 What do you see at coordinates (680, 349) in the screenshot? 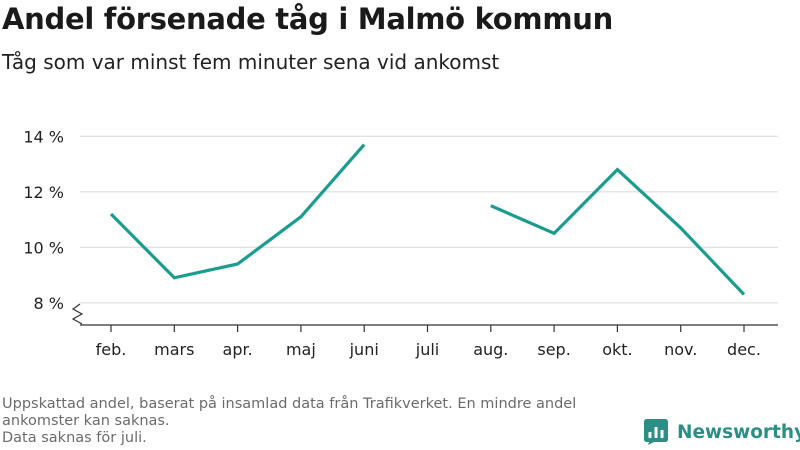
I see `x-tick-label: nov.` at bounding box center [680, 349].